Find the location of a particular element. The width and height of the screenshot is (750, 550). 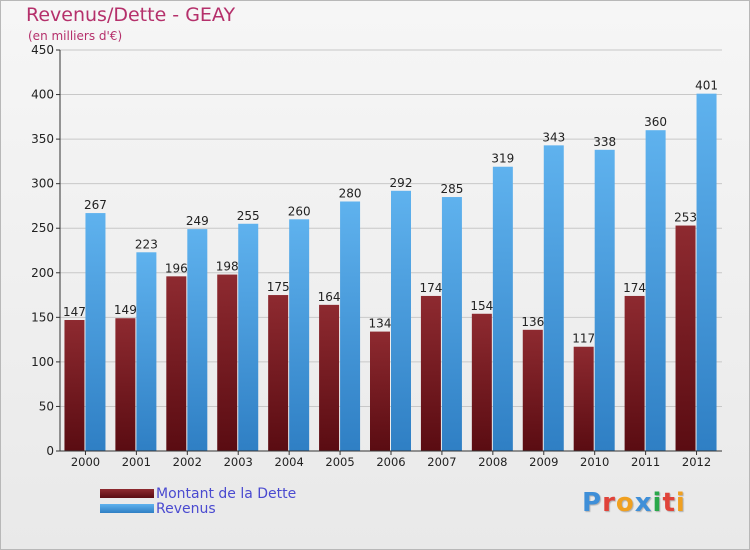

data-label-dette: 134 is located at coordinates (380, 324).